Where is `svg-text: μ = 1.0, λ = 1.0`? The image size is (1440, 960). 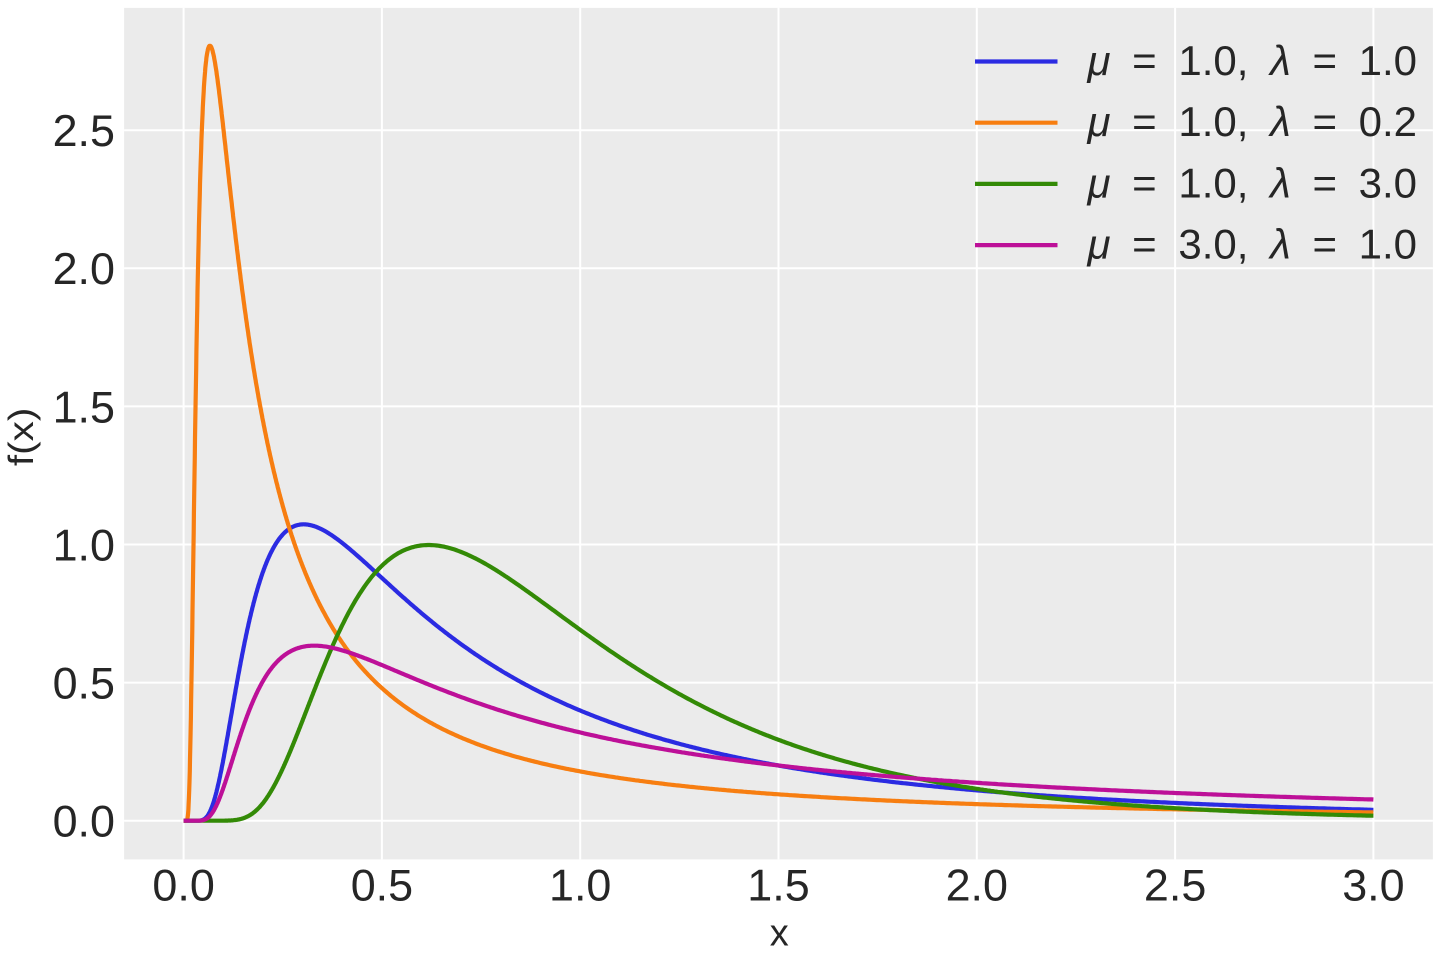 svg-text: μ = 1.0, λ = 1.0 is located at coordinates (1252, 60).